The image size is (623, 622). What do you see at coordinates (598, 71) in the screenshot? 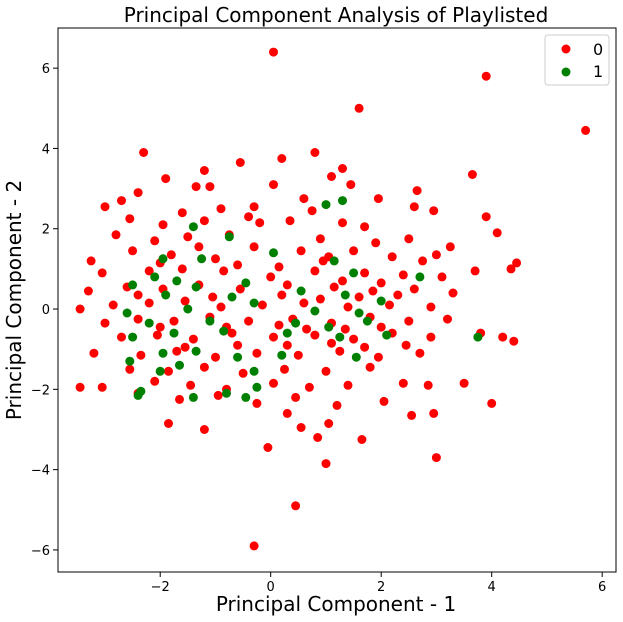
I see `legend-label-1: 1` at bounding box center [598, 71].